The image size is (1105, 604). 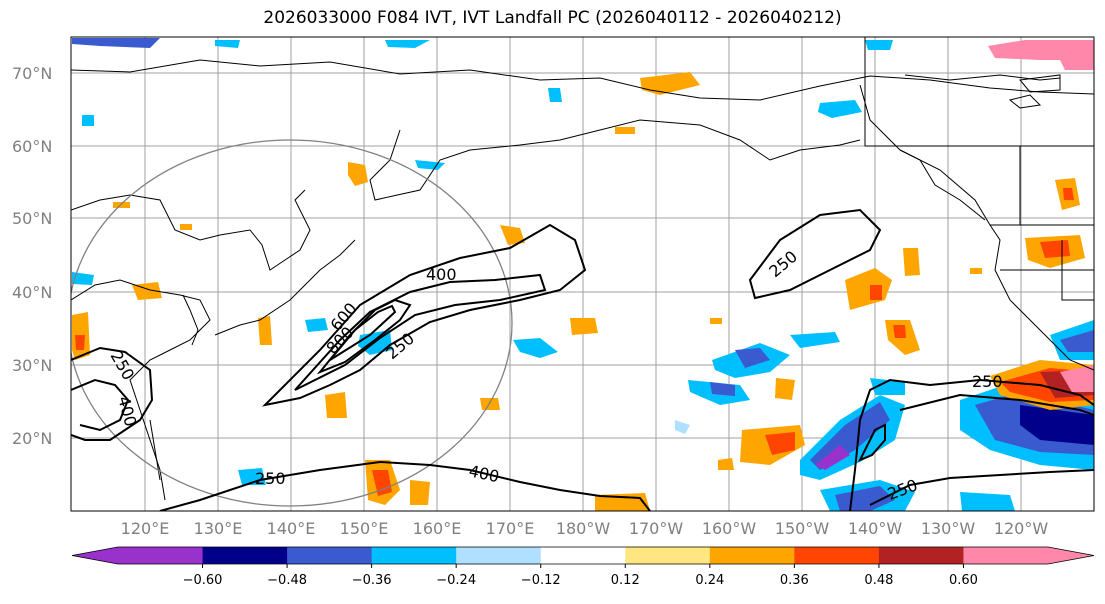 I want to click on lon-label: 140°W, so click(x=875, y=528).